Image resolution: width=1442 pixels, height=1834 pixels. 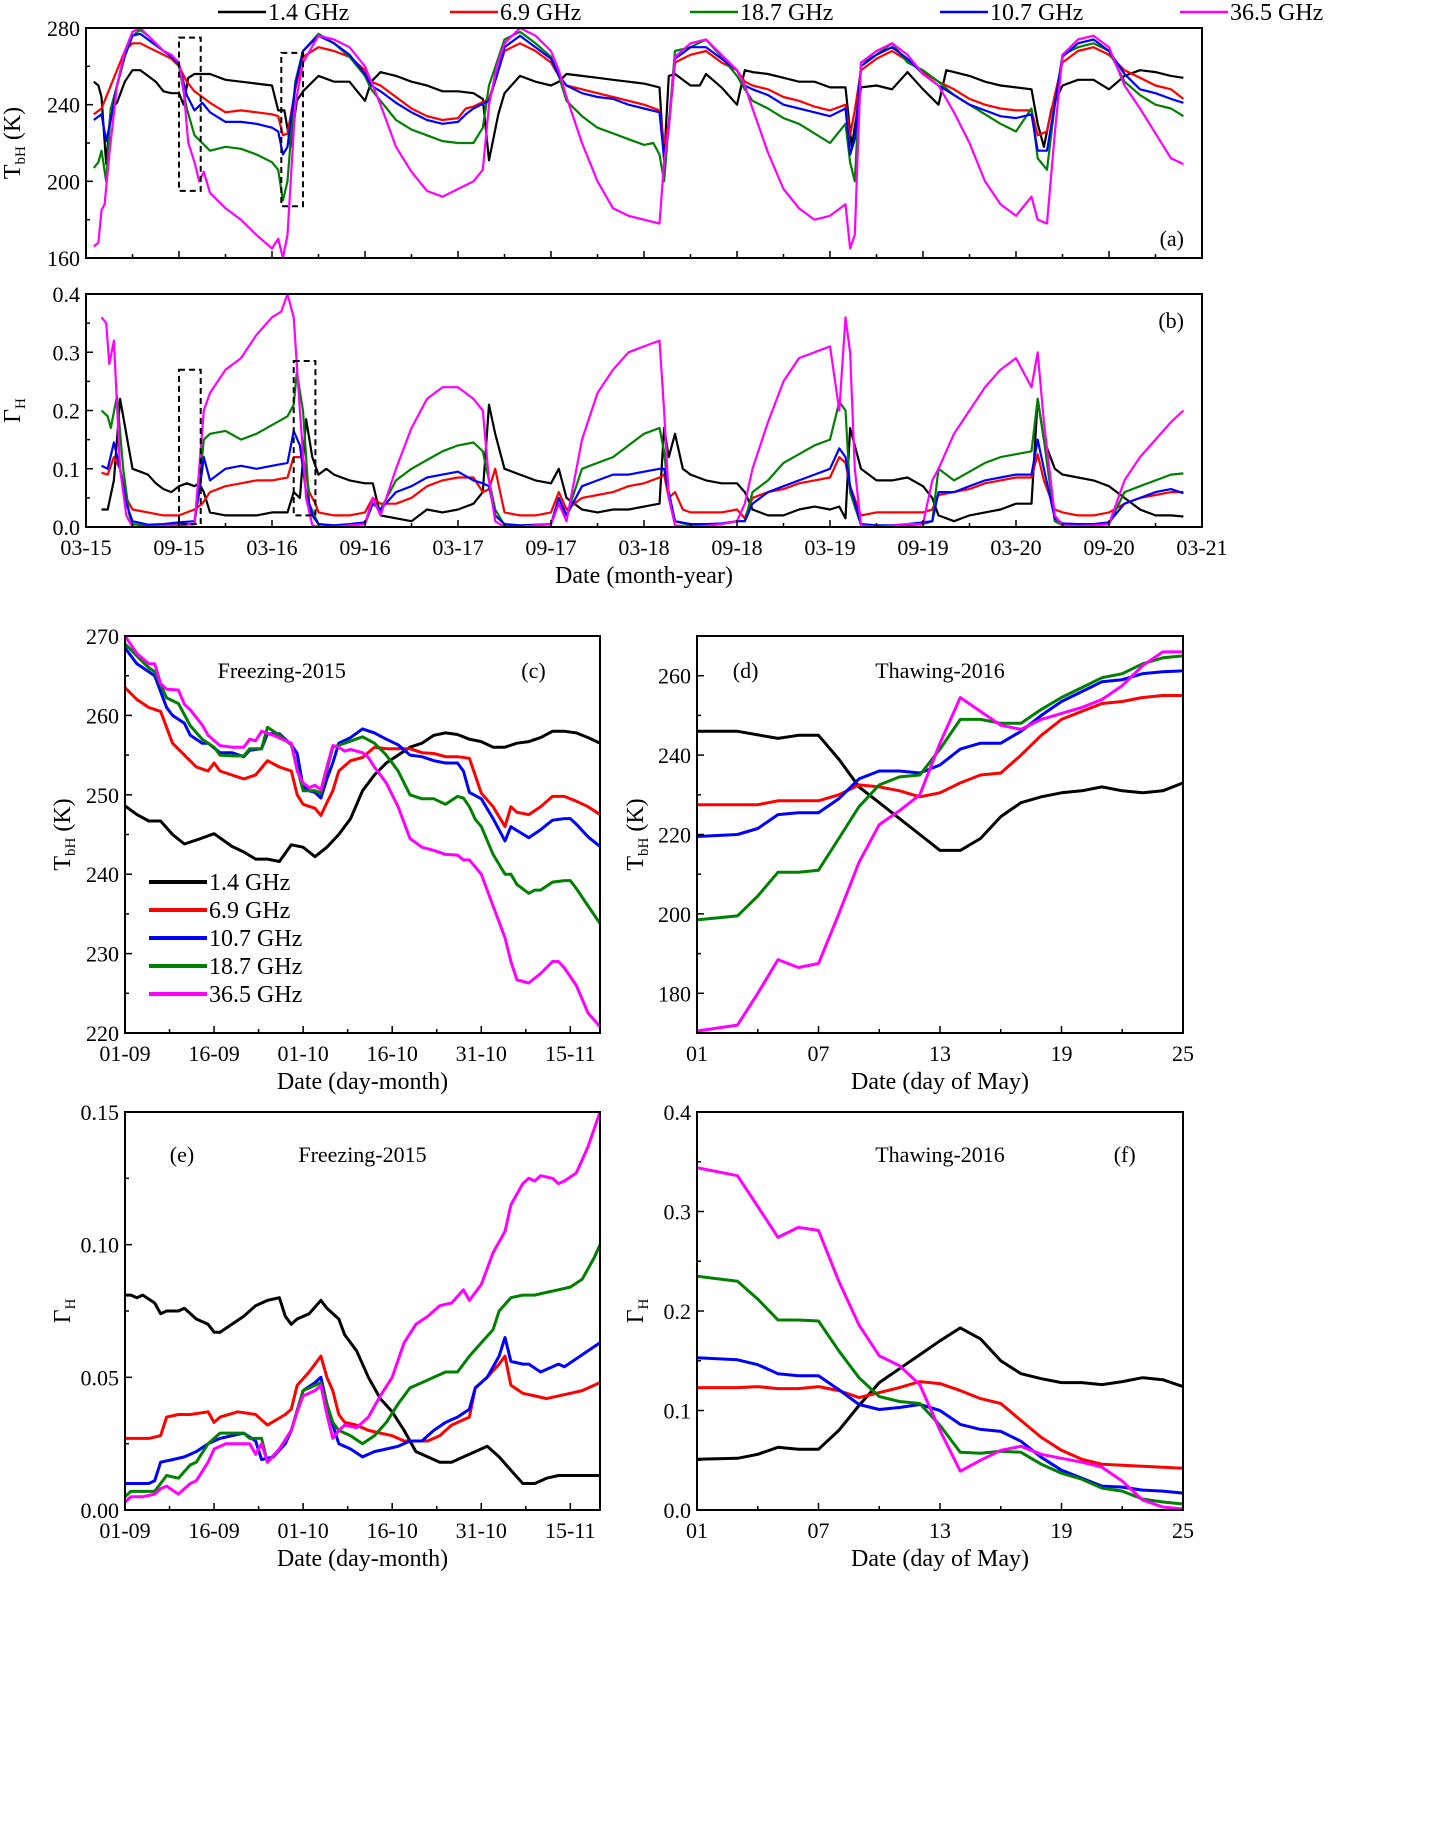 I want to click on x-tick-label: 09-15, so click(x=178, y=547).